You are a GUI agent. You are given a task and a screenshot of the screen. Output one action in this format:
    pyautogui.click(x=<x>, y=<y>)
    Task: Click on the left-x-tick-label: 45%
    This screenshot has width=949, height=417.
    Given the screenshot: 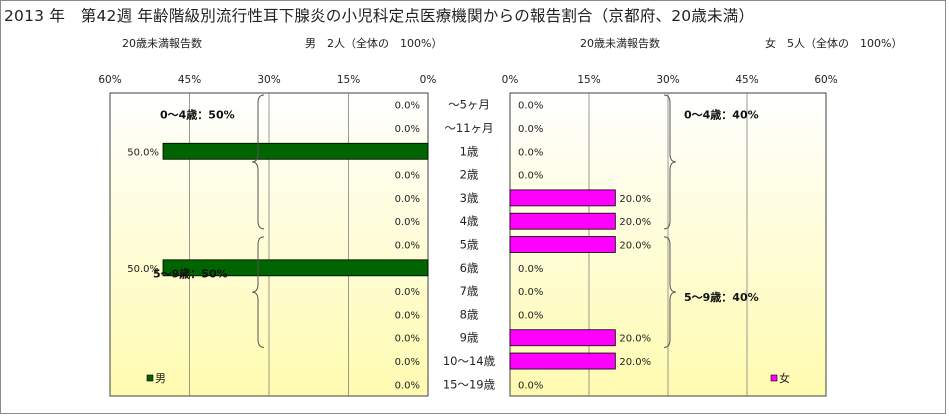 What is the action you would take?
    pyautogui.click(x=189, y=80)
    